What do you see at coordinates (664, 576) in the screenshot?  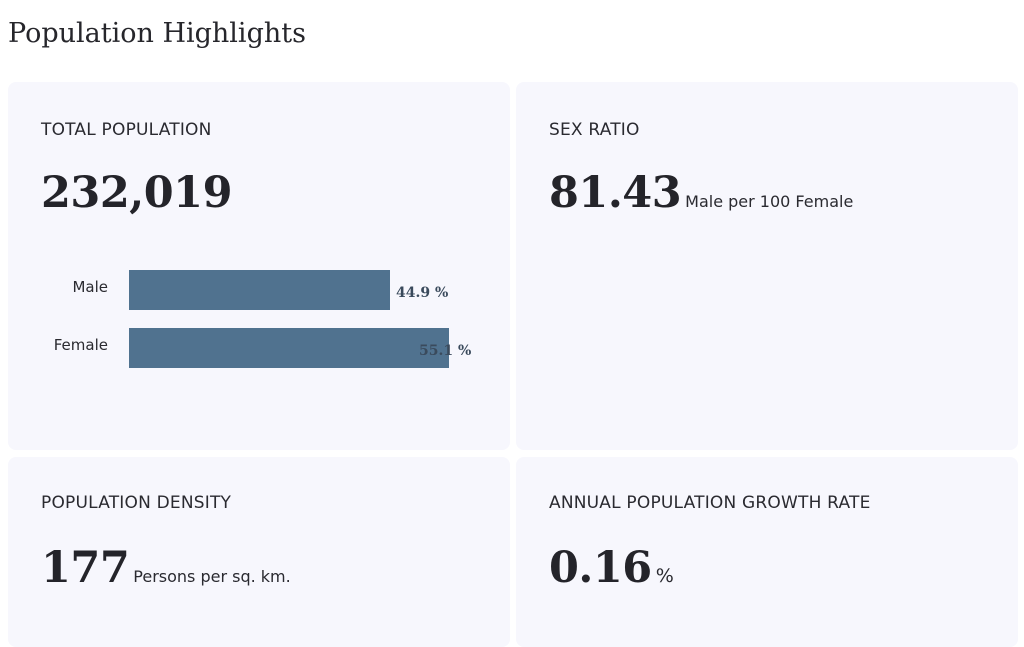 I see `growth-rate-unit: %` at bounding box center [664, 576].